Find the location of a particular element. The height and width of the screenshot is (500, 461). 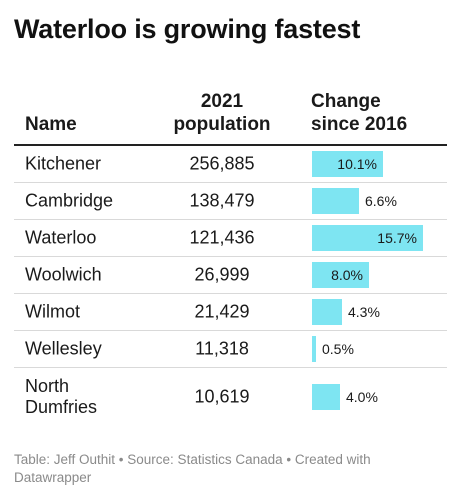

cell-population: 256,885 is located at coordinates (222, 163).